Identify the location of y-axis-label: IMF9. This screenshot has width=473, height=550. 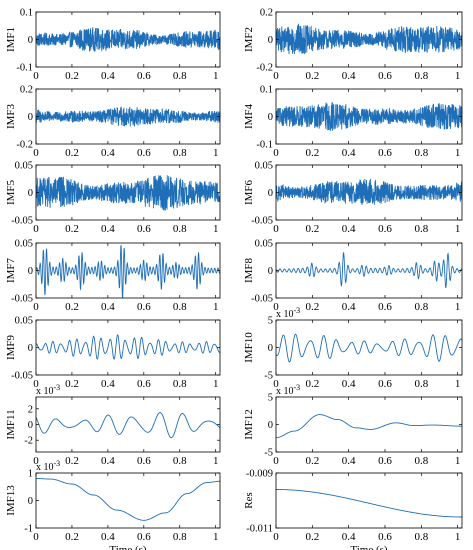
(11, 347).